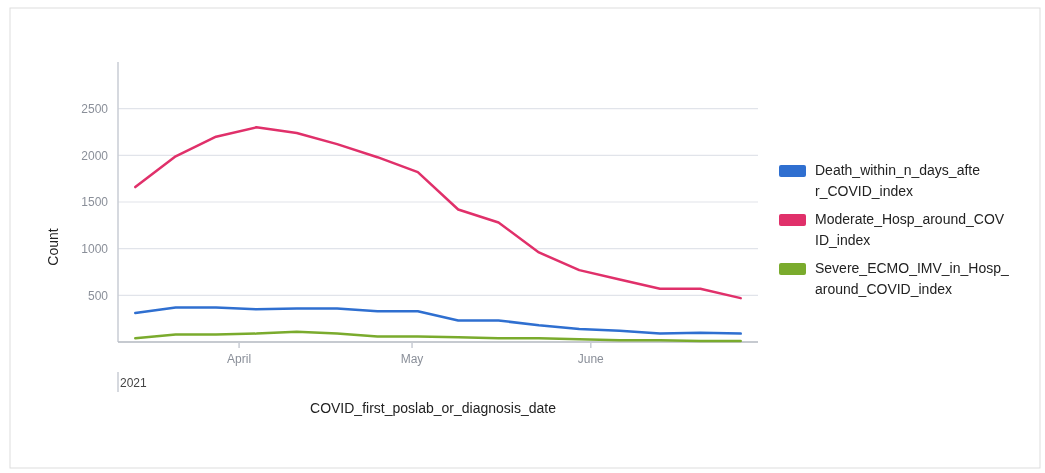  I want to click on y-tick-label: 1000, so click(95, 248).